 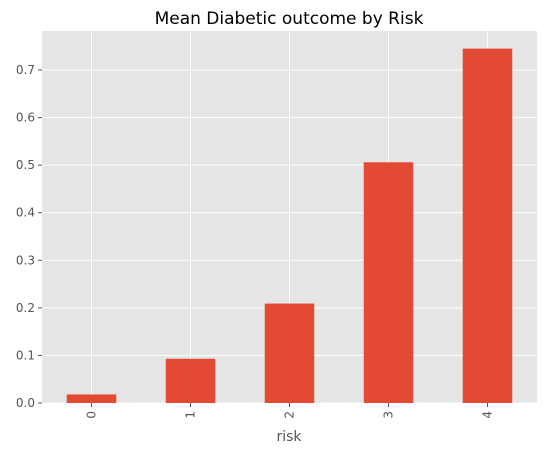 I want to click on x-axis-ticks: 0 1 2 3 4, so click(x=290, y=411).